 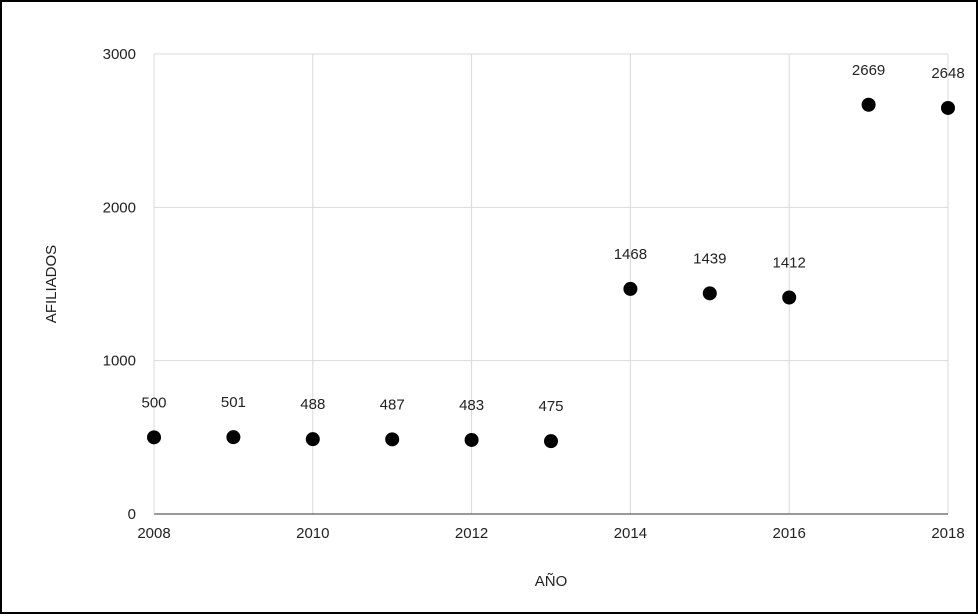 What do you see at coordinates (119, 361) in the screenshot?
I see `y-tick-label: 1000` at bounding box center [119, 361].